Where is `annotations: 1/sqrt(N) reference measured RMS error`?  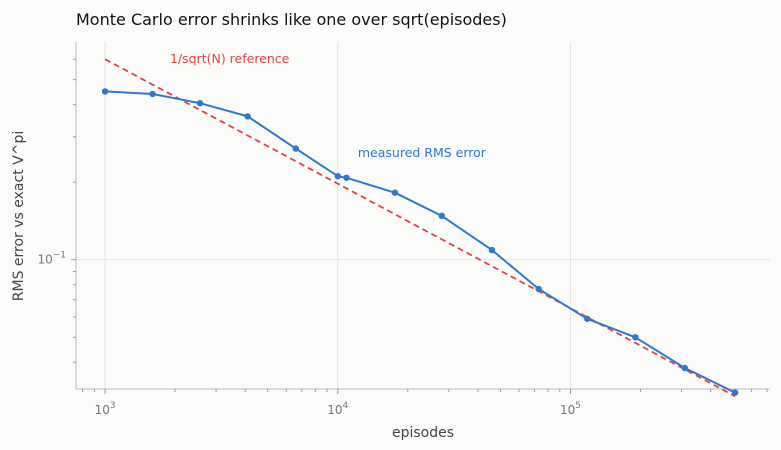 annotations: 1/sqrt(N) reference measured RMS error is located at coordinates (328, 105).